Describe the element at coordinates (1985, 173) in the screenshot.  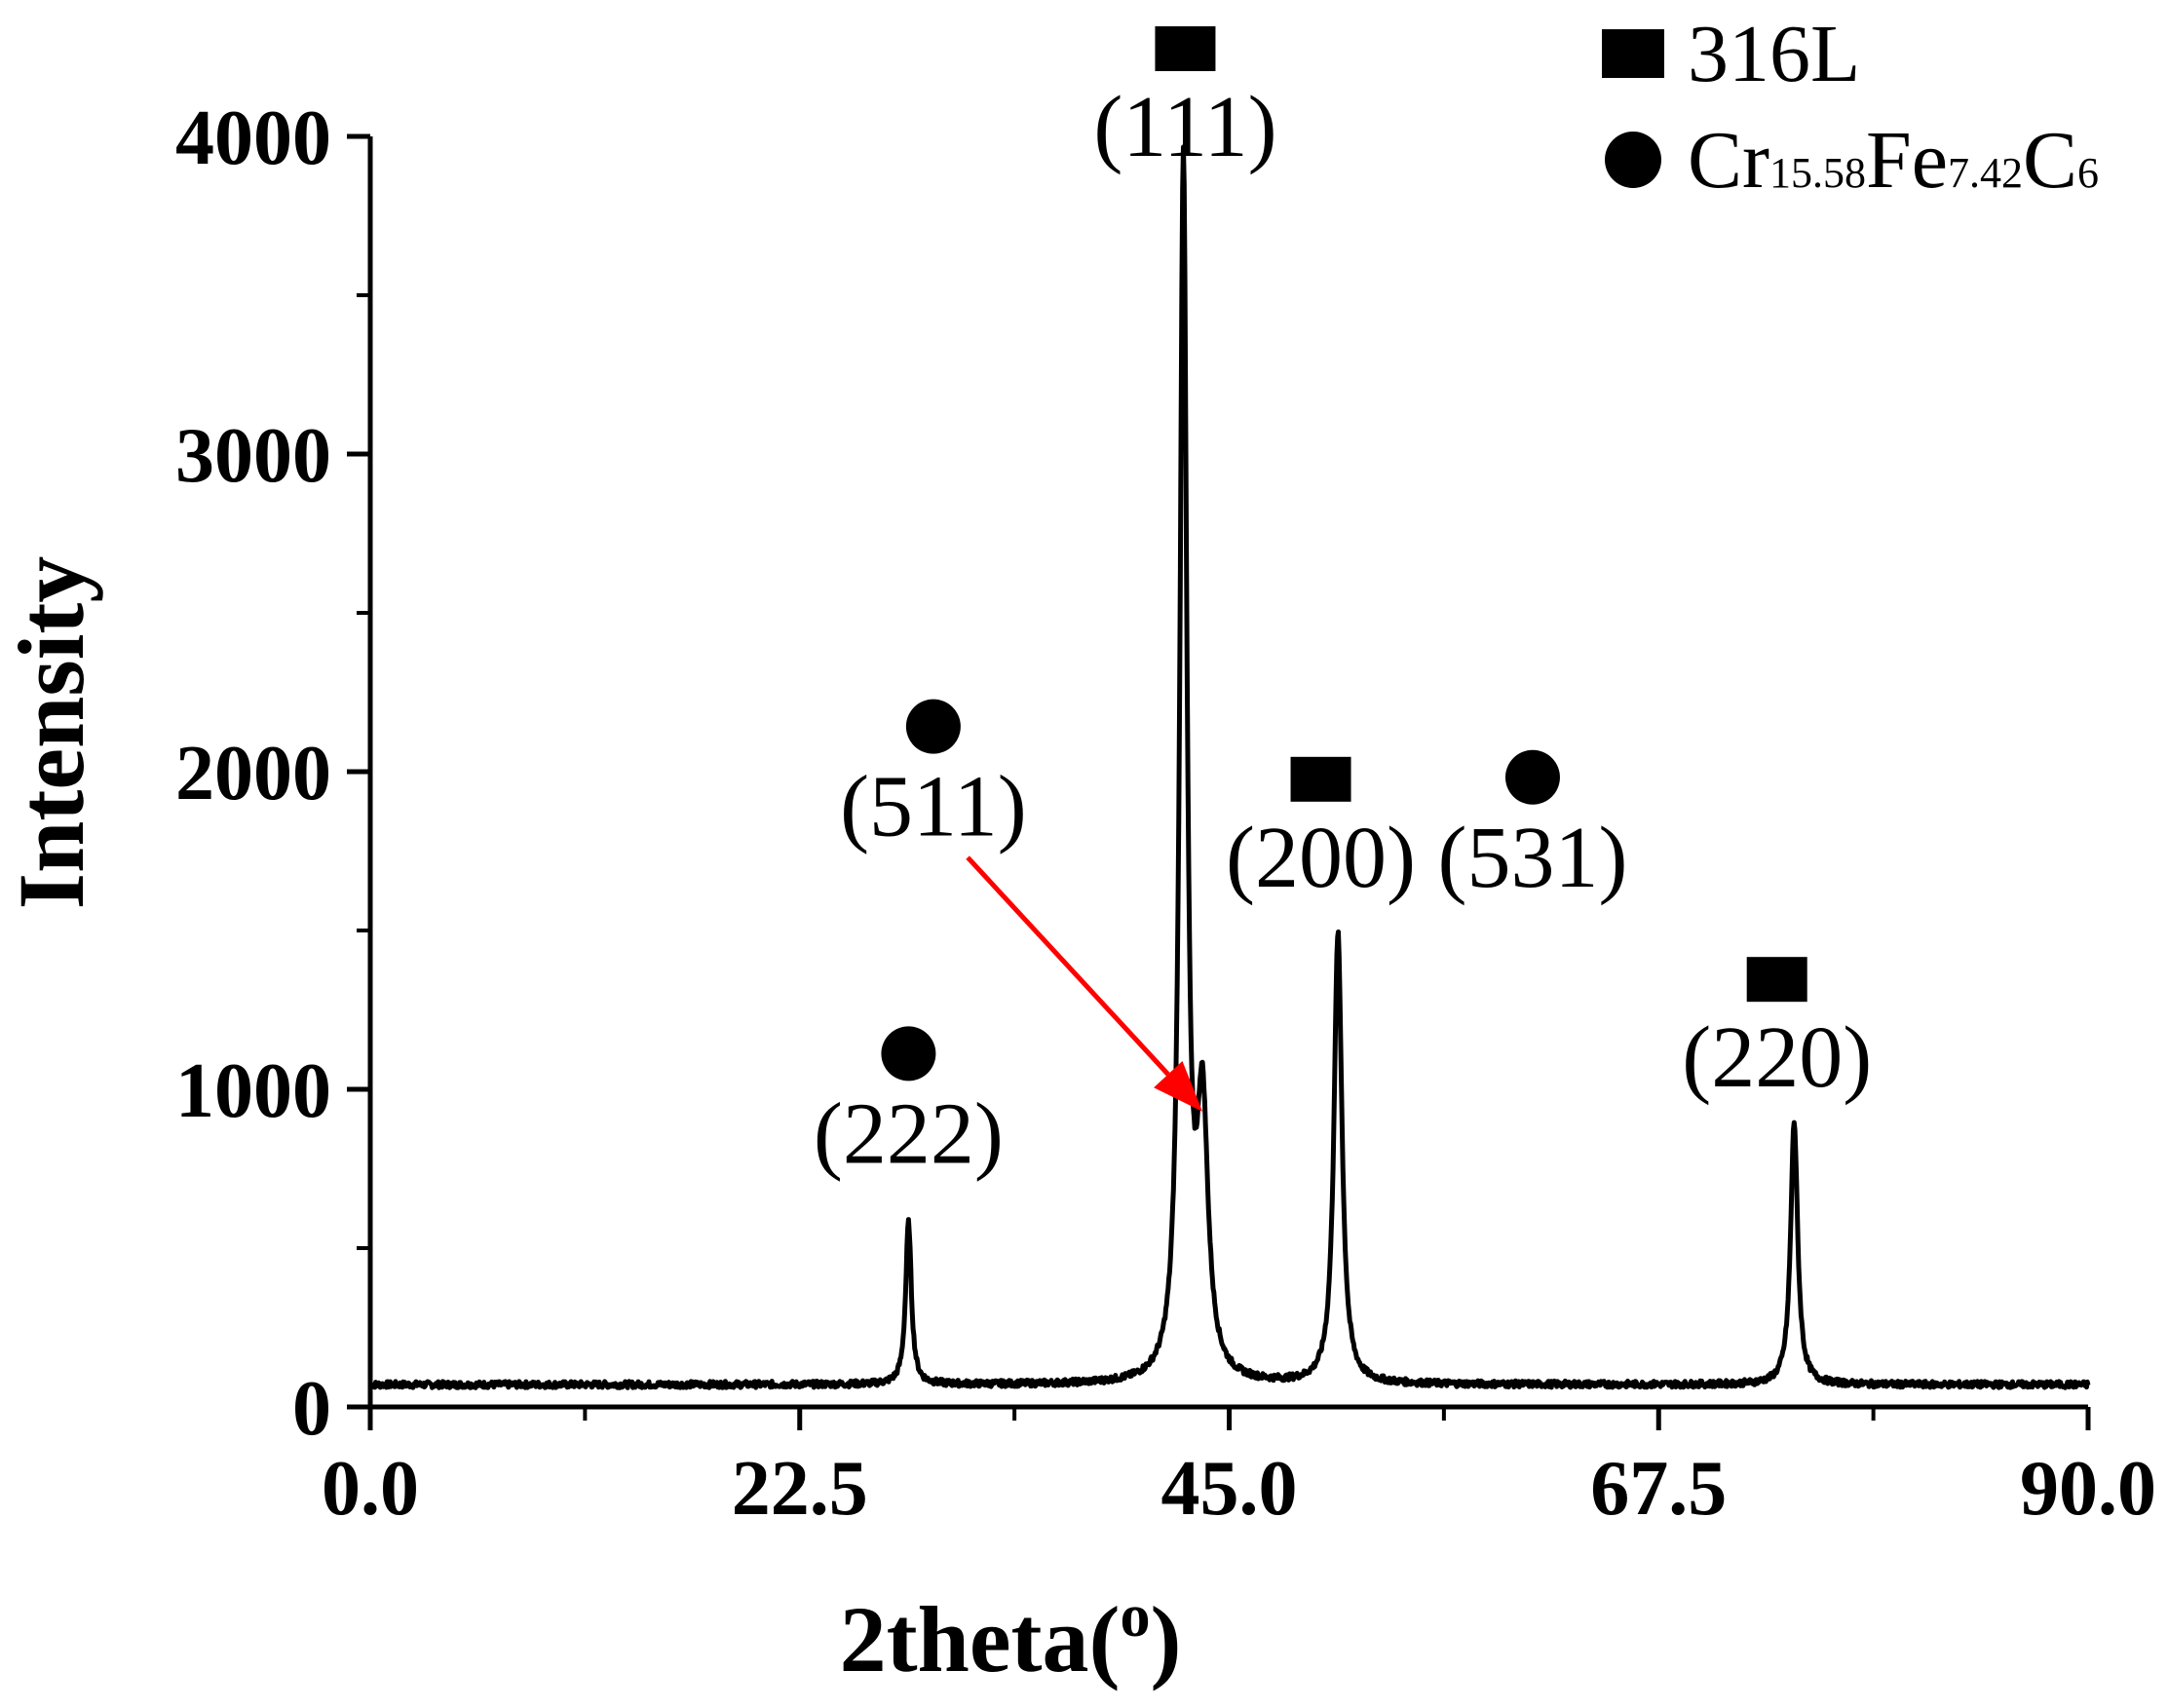
I see `legend-label-subscript: 7.42` at that location.